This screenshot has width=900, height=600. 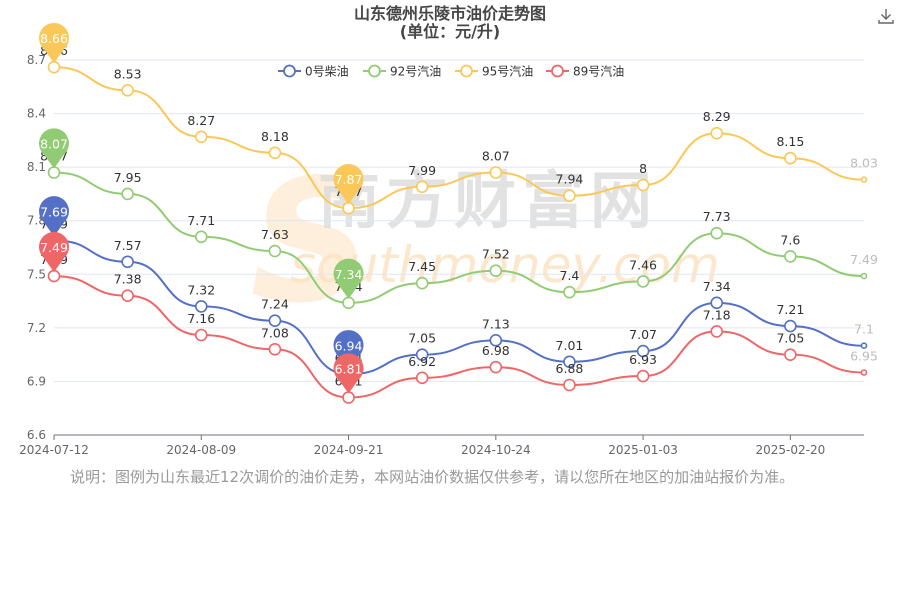 What do you see at coordinates (585, 71) in the screenshot?
I see `legend-item-3: 89号汽油` at bounding box center [585, 71].